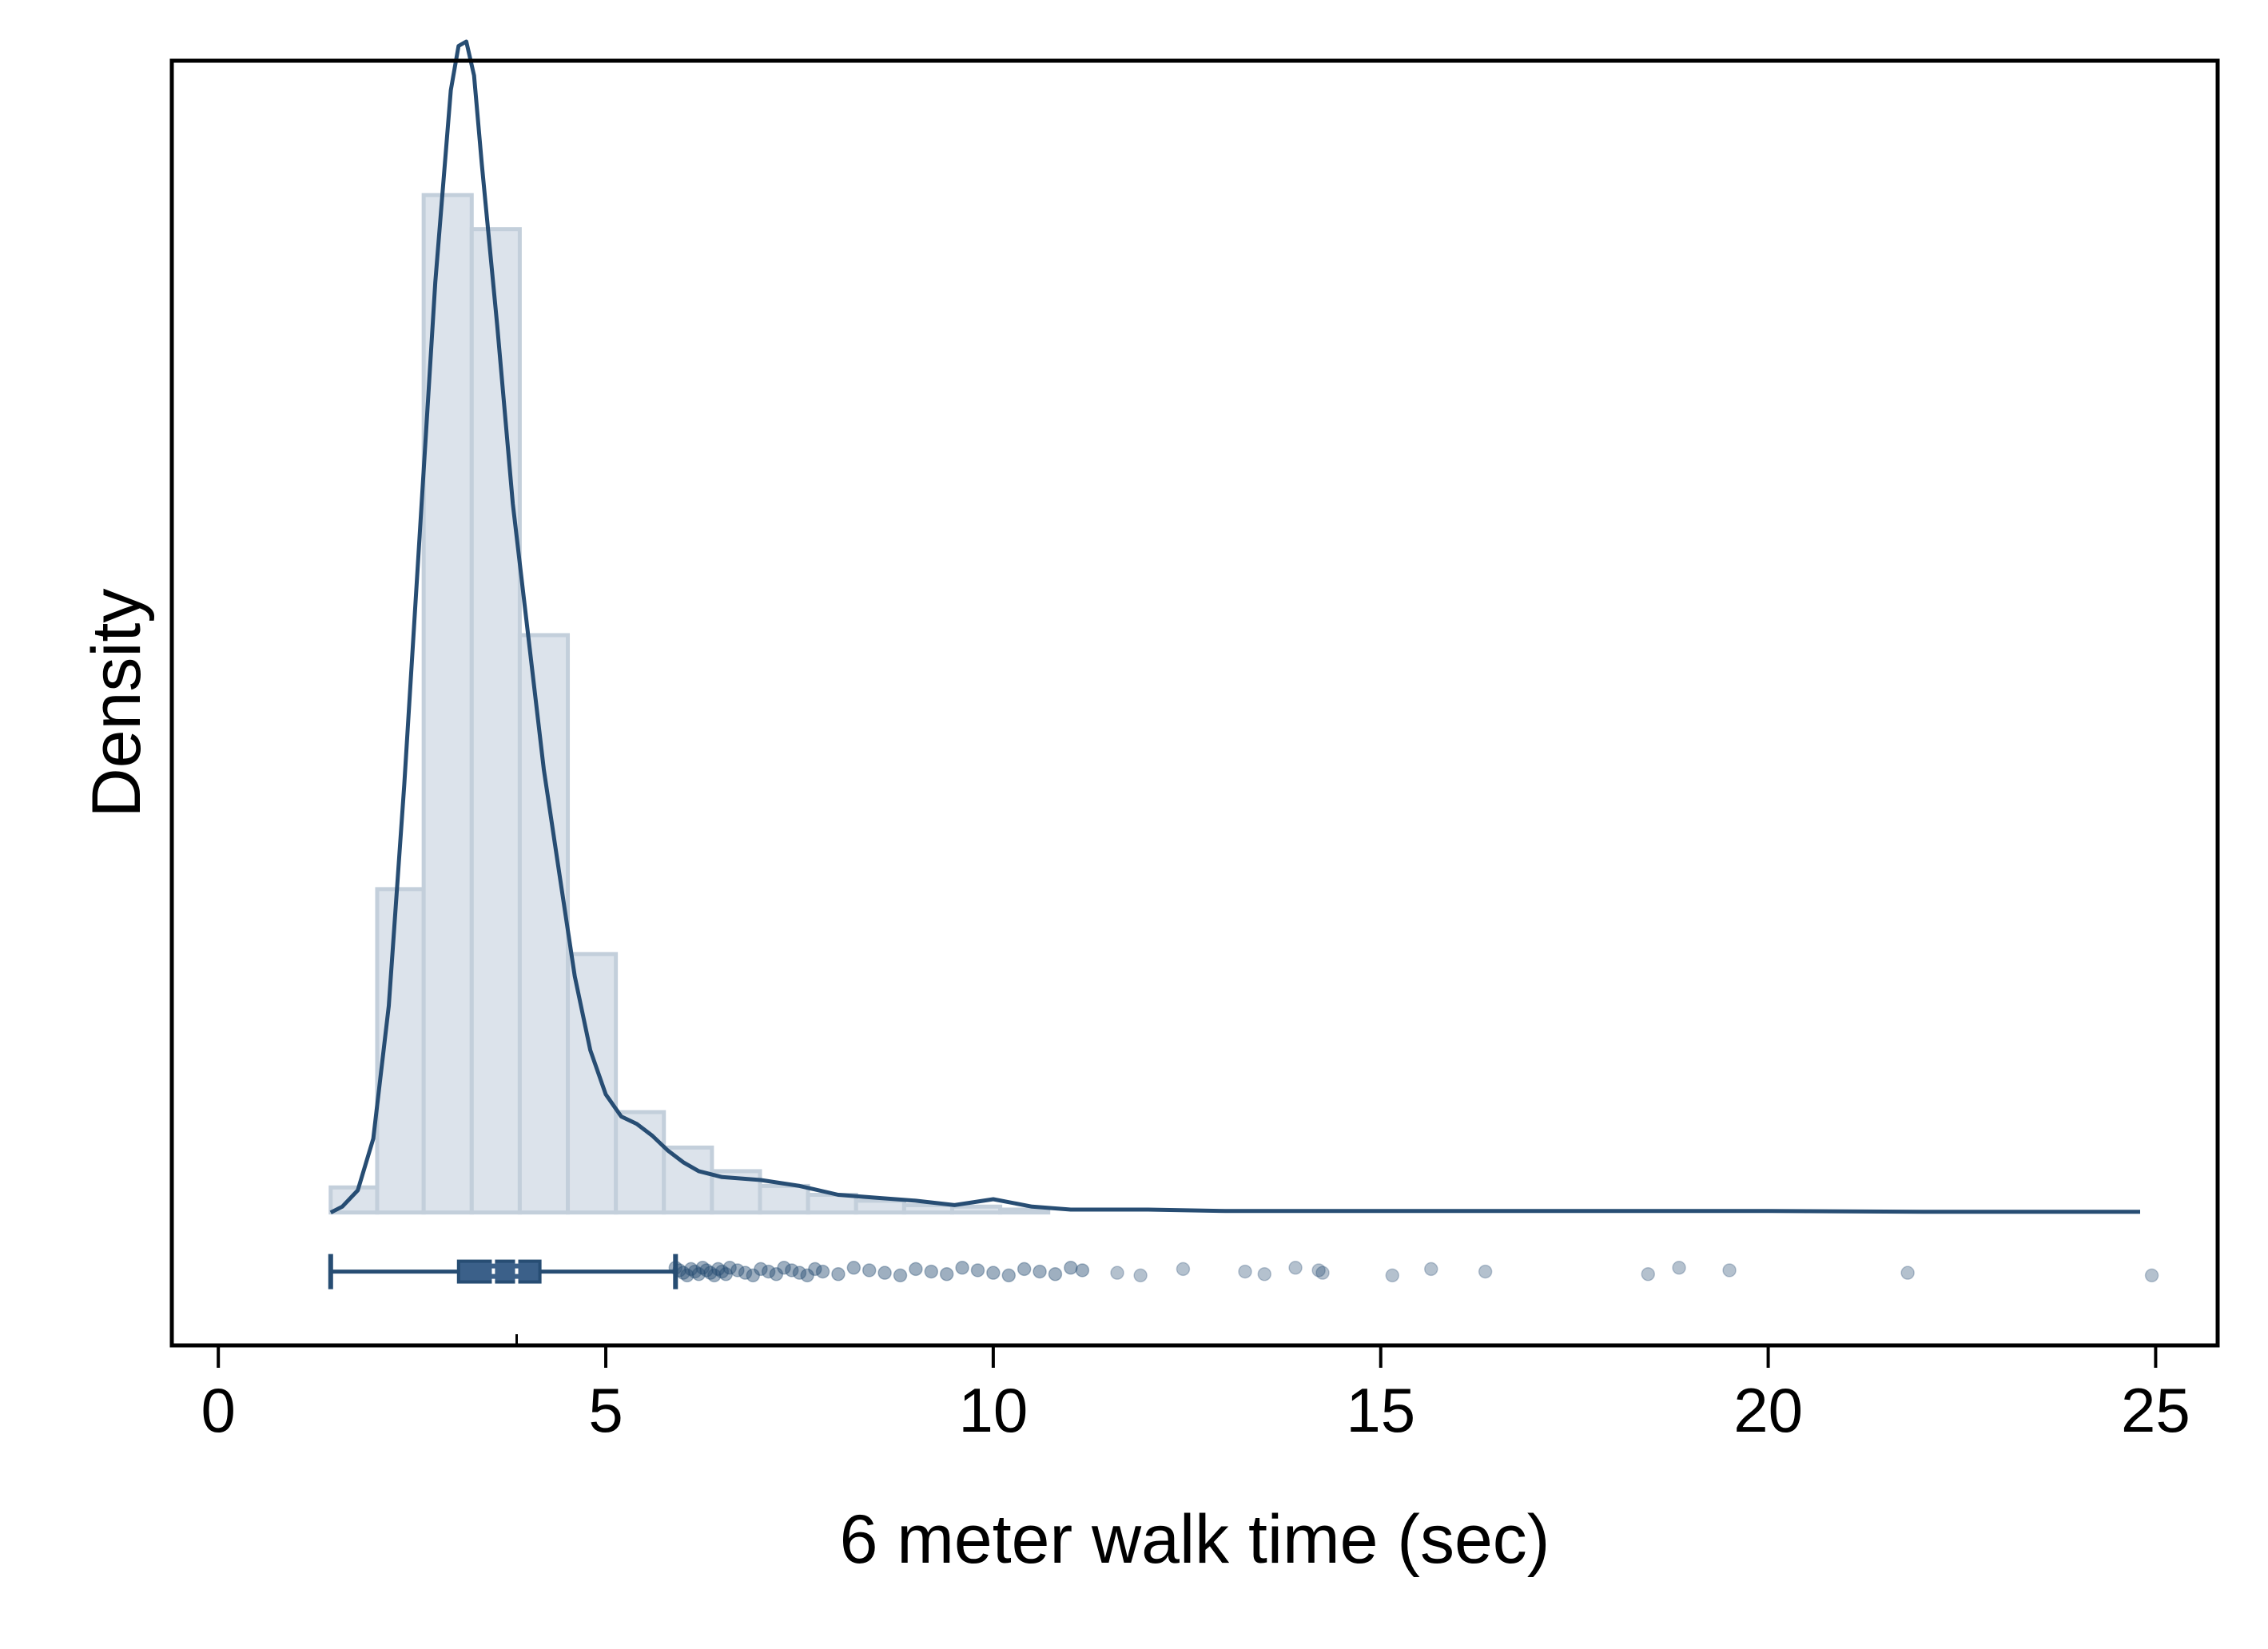 The image size is (2268, 1649). What do you see at coordinates (2155, 1410) in the screenshot?
I see `x-tick-label-5: 25` at bounding box center [2155, 1410].